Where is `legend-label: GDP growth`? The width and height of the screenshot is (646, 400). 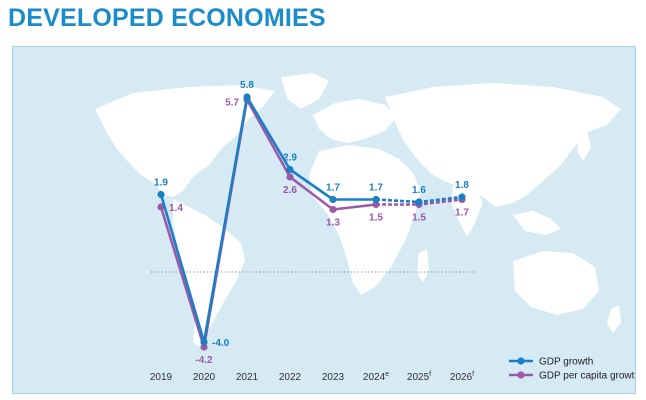 legend-label: GDP growth is located at coordinates (566, 362).